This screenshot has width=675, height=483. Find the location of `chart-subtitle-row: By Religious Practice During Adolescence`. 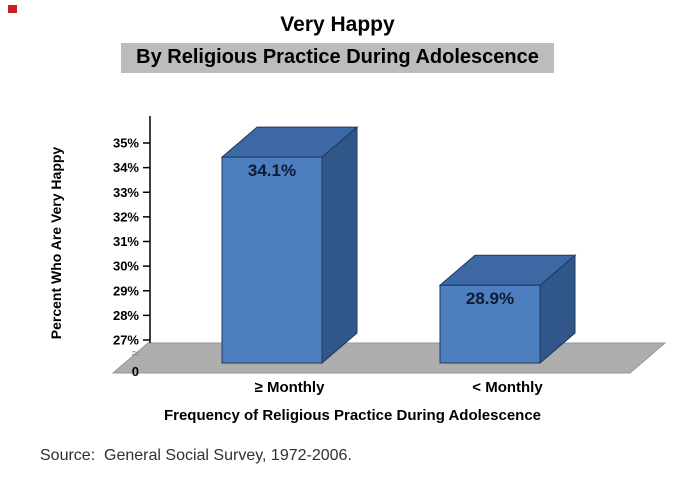

chart-subtitle-row: By Religious Practice During Adolescence is located at coordinates (337, 58).